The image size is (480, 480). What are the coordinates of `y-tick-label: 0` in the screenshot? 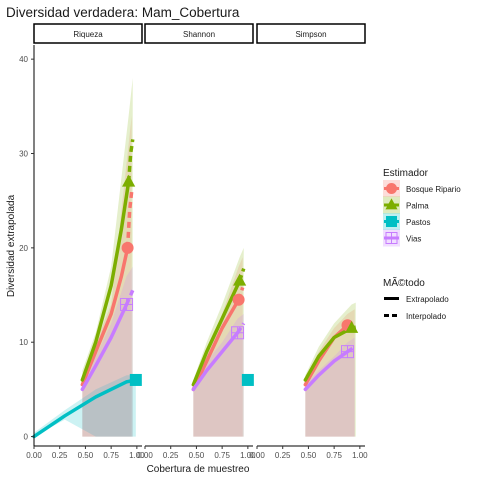 It's located at (26, 437).